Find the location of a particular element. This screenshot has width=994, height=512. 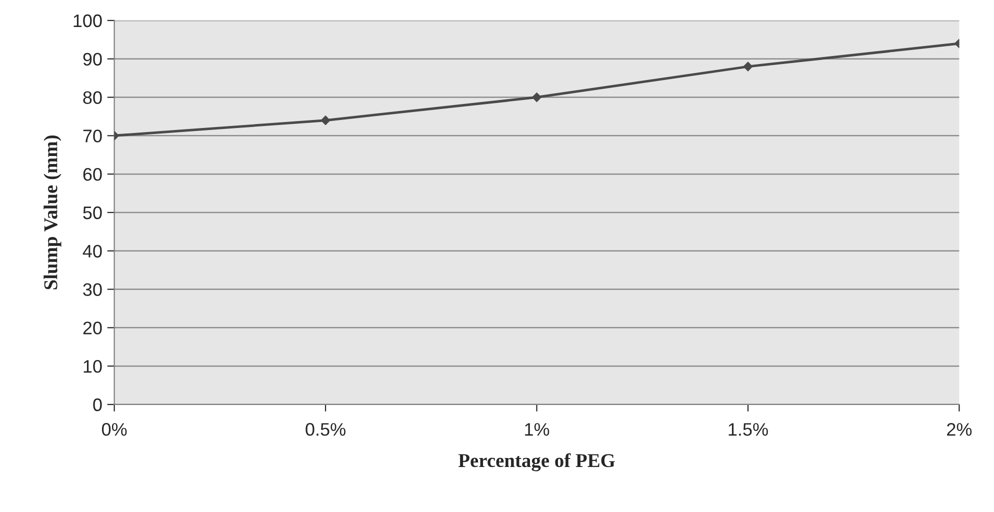

y-tick-label: 60 is located at coordinates (92, 174).